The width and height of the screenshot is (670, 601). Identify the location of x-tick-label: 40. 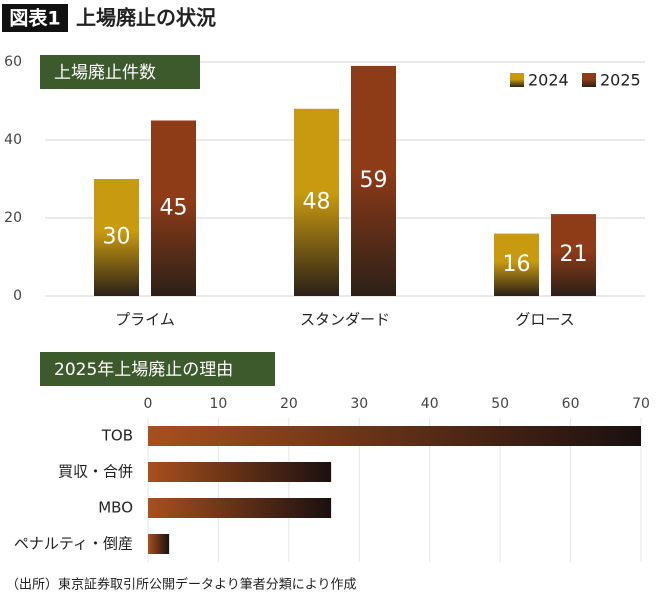
(430, 404).